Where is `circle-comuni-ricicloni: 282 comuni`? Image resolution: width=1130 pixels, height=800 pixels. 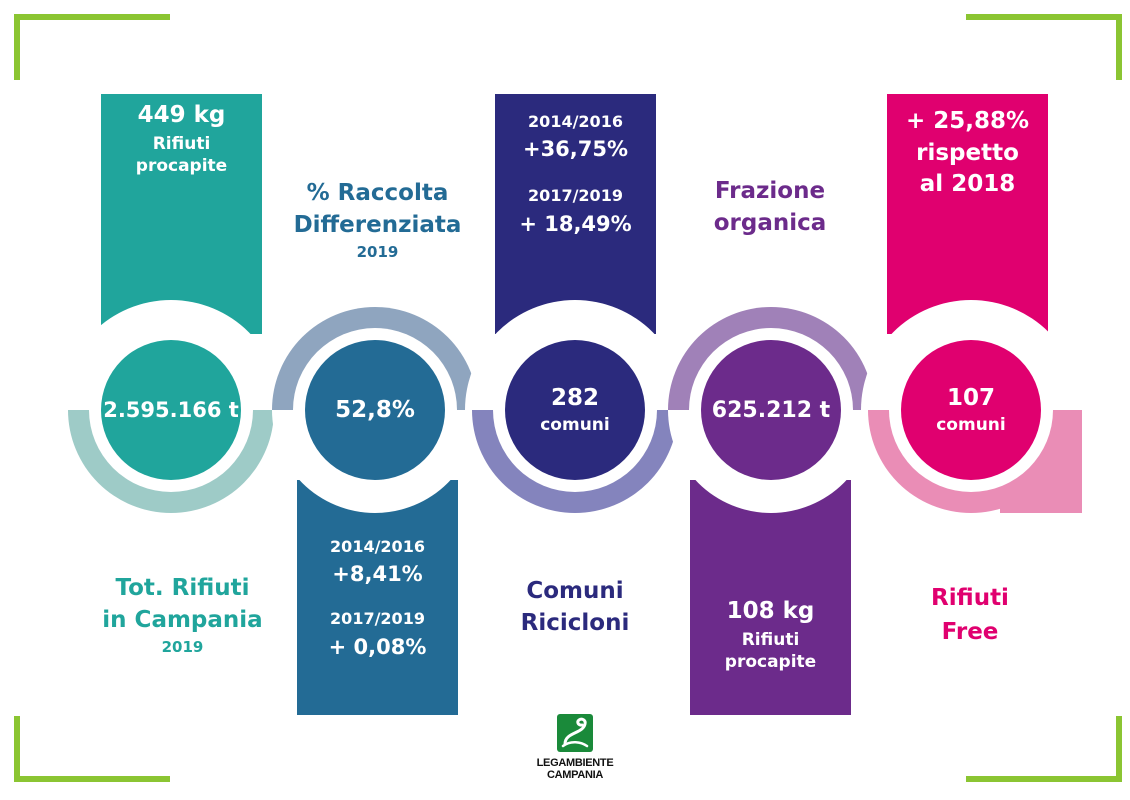 circle-comuni-ricicloni: 282 comuni is located at coordinates (575, 410).